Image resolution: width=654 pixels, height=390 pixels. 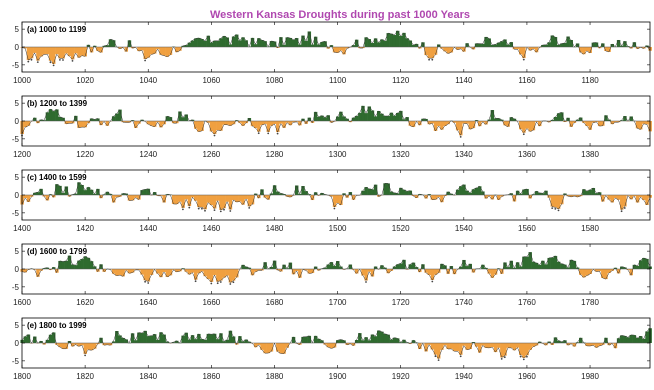 I want to click on x-tick-label: 1080, so click(x=275, y=80).